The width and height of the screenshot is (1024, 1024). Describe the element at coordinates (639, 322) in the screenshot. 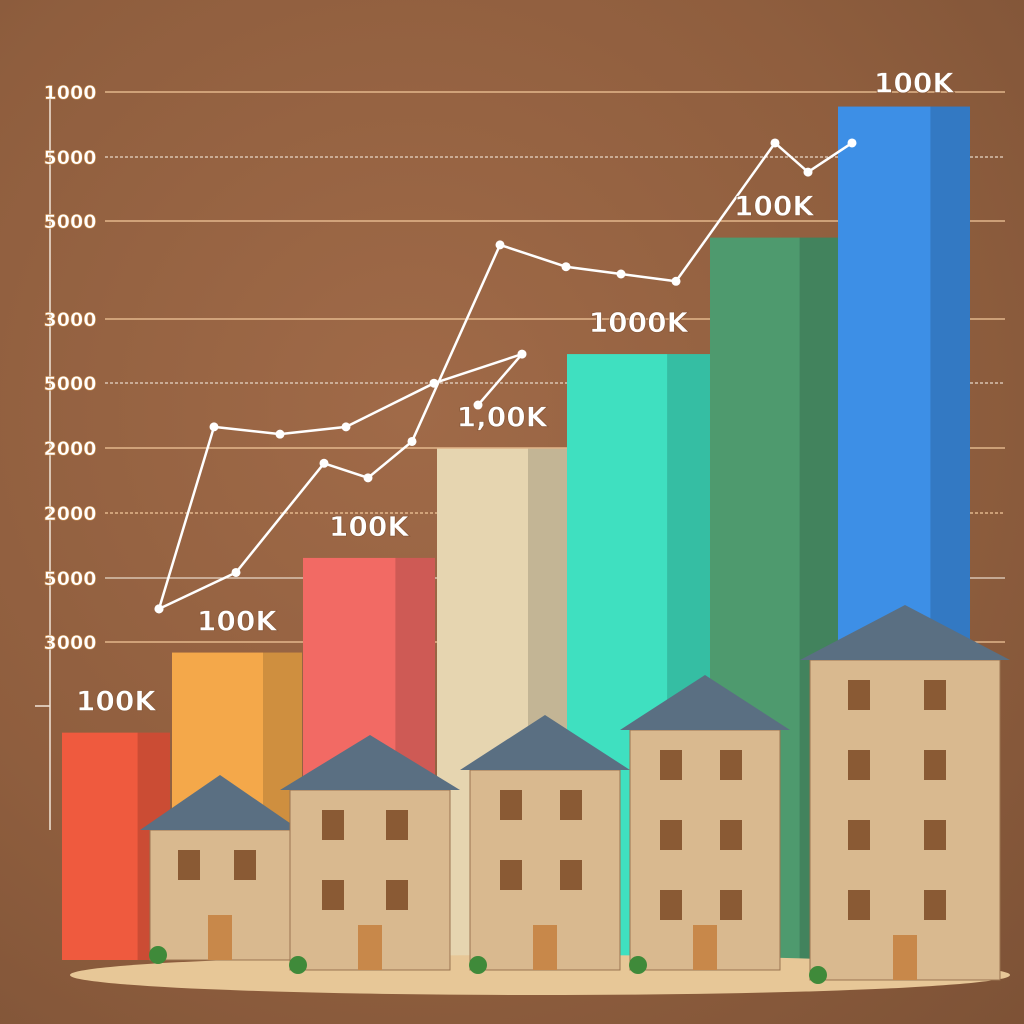

I see `data-label: 1000K` at that location.